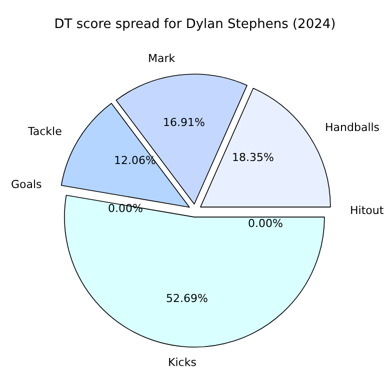 Image resolution: width=390 pixels, height=390 pixels. I want to click on slice-label: Mark, so click(162, 58).